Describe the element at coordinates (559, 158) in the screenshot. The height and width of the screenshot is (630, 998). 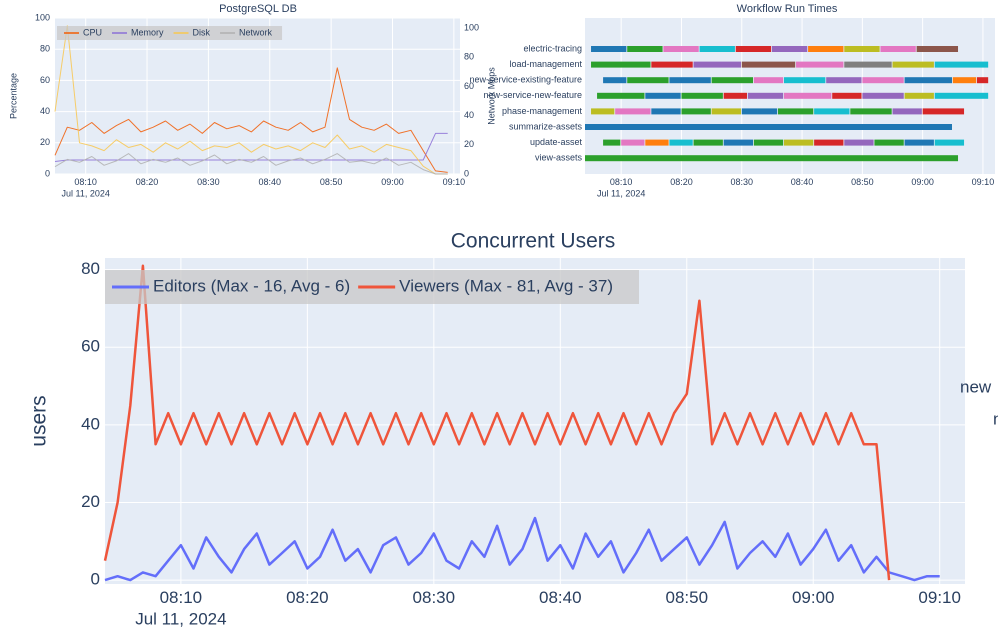
I see `category-label: view-assets` at that location.